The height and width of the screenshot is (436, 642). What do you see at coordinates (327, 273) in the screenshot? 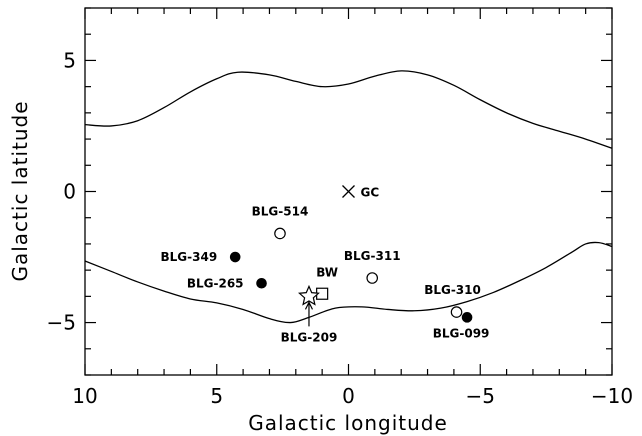
I see `point-label-bw: BW` at bounding box center [327, 273].